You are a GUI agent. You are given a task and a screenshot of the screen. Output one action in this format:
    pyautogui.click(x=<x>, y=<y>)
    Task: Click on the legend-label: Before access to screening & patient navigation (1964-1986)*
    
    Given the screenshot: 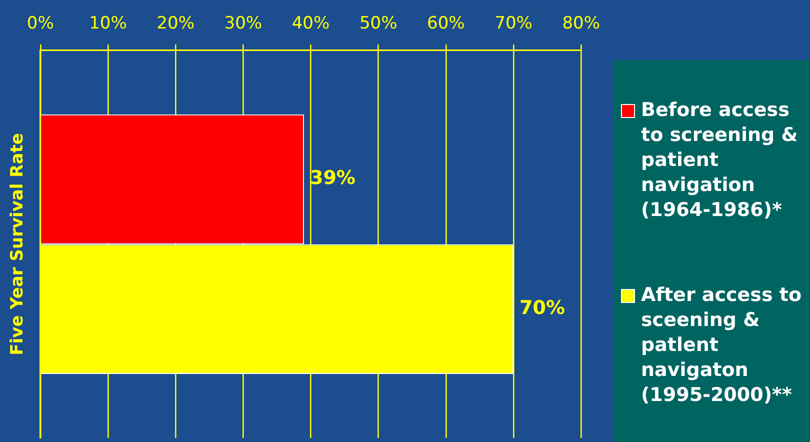 What is the action you would take?
    pyautogui.click(x=720, y=160)
    